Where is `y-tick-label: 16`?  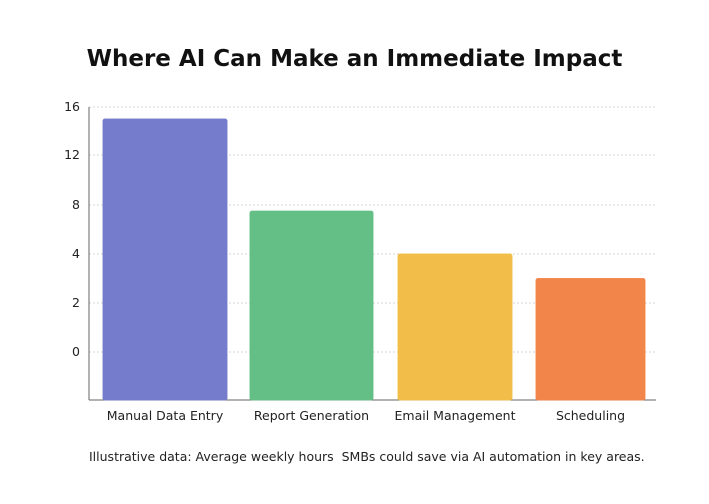 y-tick-label: 16 is located at coordinates (72, 106).